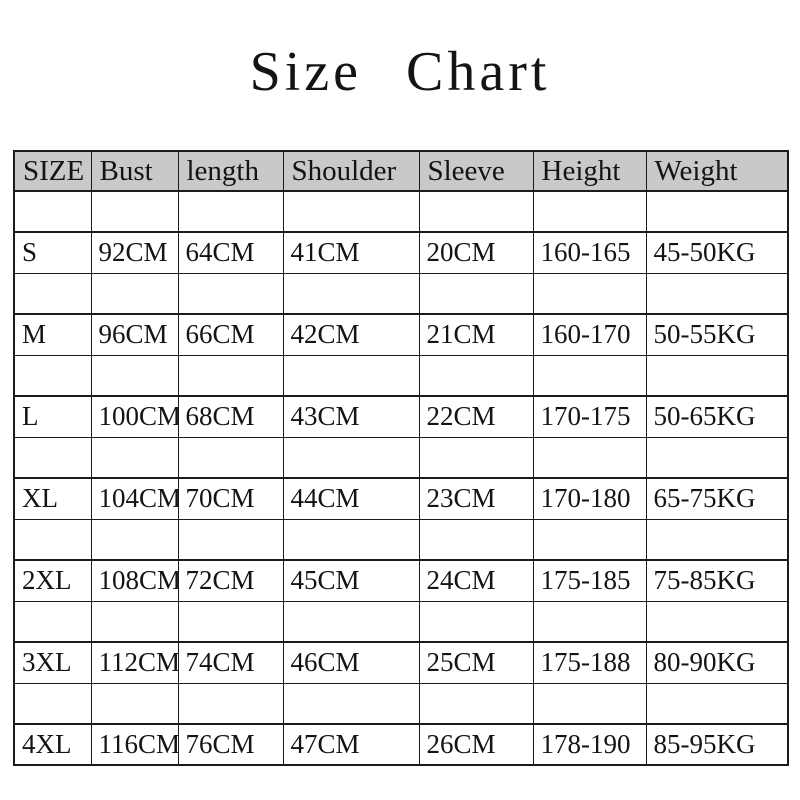  I want to click on row-label: S, so click(52, 252).